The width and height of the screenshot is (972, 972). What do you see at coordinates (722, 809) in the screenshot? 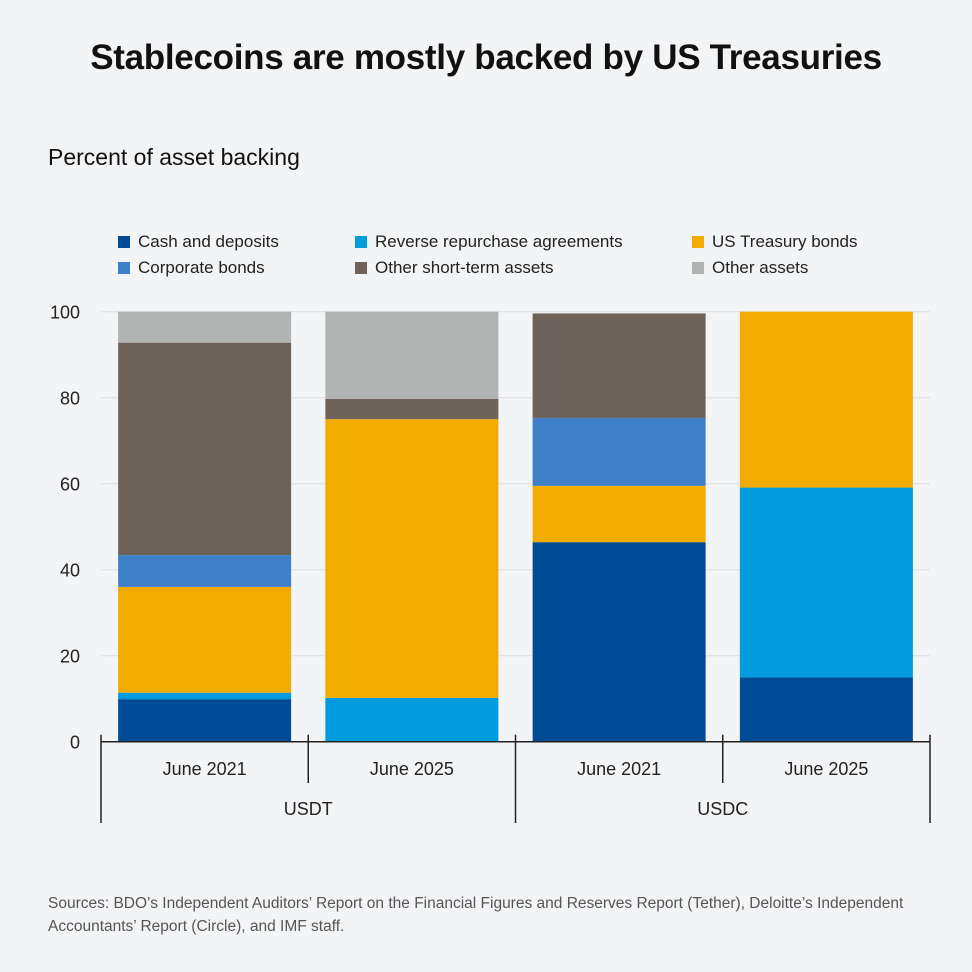
I see `group-label: USDC` at bounding box center [722, 809].